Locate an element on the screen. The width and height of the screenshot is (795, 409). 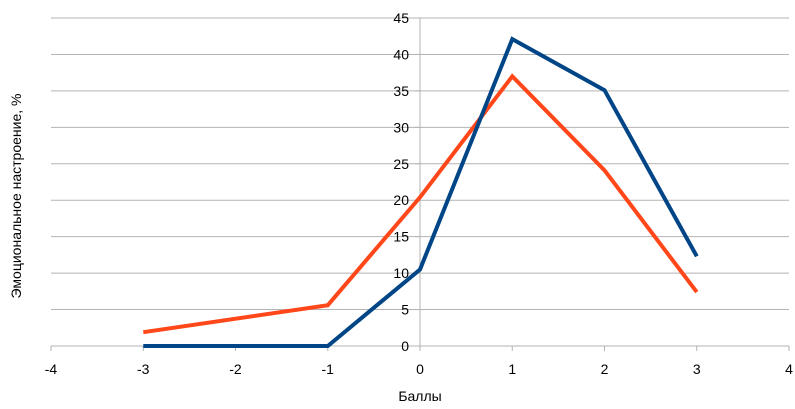
x-tick-label: 3 is located at coordinates (697, 369).